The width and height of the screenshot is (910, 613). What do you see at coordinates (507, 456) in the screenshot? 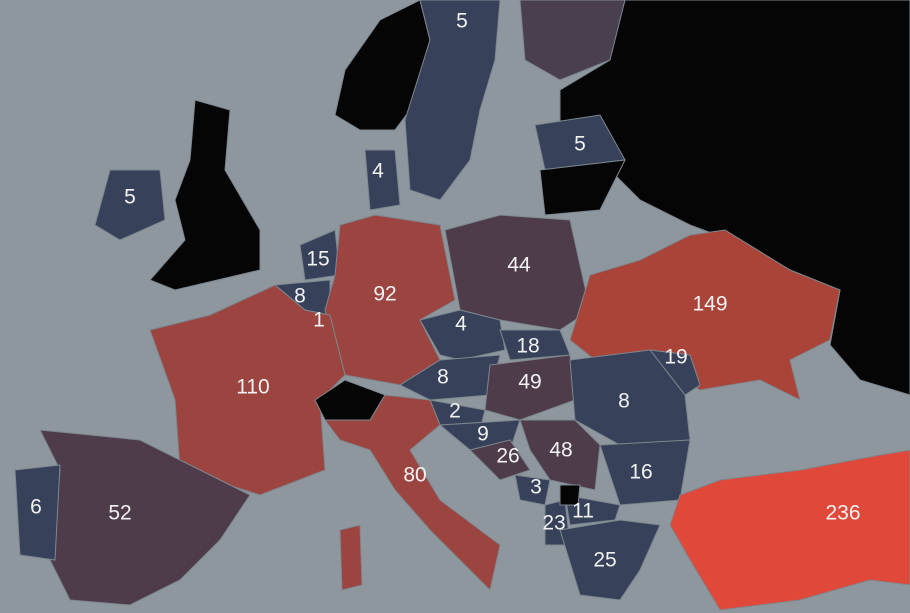
I see `region-label: 26` at bounding box center [507, 456].